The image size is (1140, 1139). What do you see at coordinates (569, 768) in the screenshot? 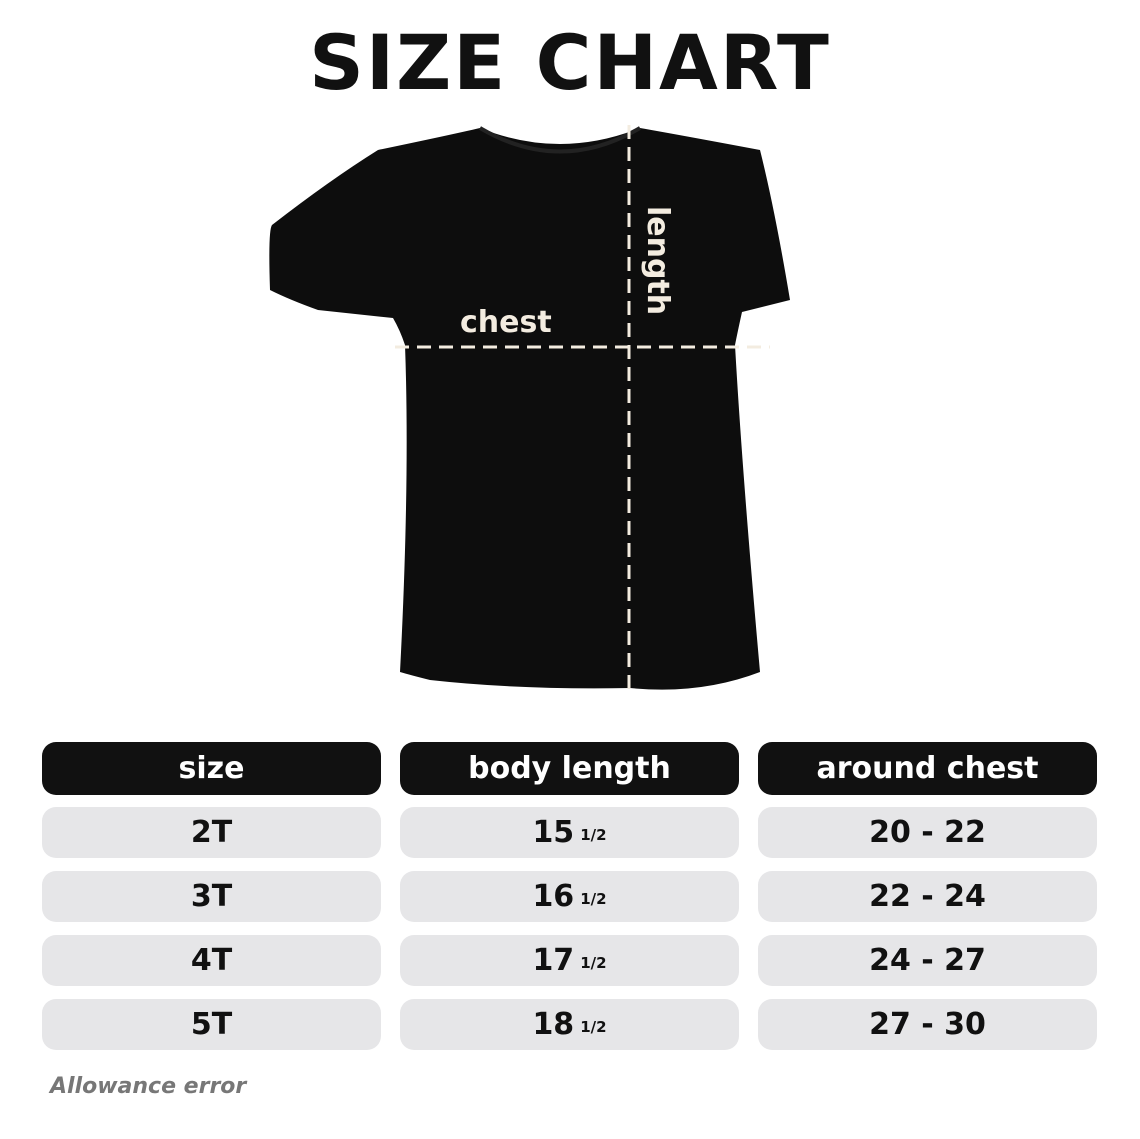
I see `header-body-length: body length` at bounding box center [569, 768].